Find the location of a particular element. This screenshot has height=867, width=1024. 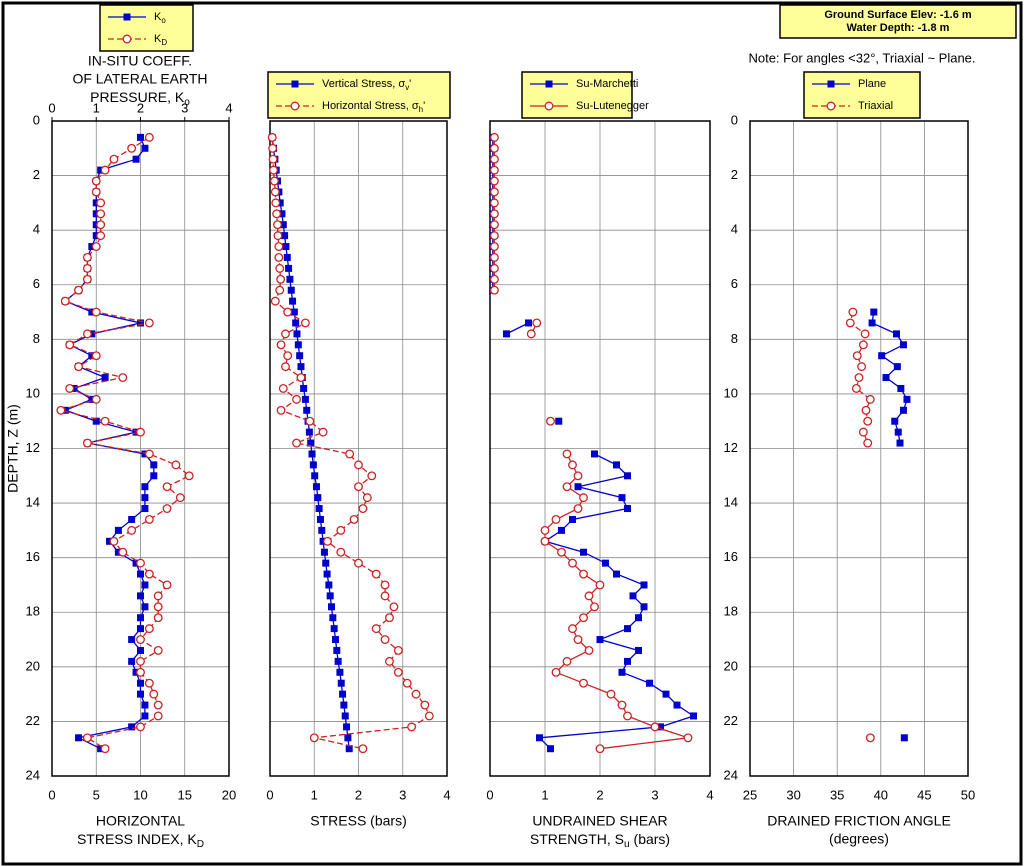

legend-label: Su-Lutenegger is located at coordinates (612, 106).